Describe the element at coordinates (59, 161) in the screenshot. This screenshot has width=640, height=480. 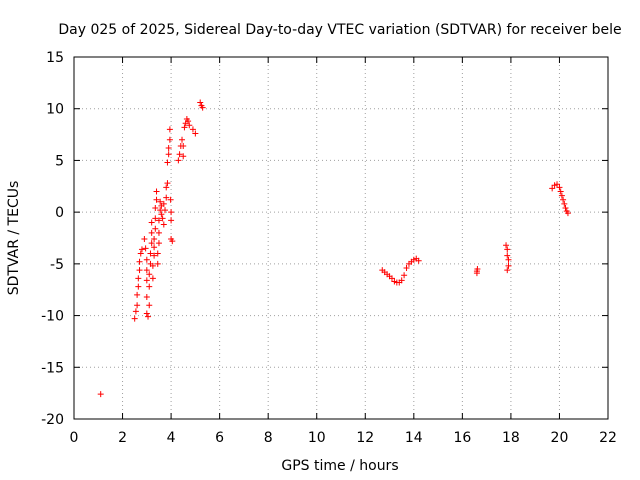
I see `y-tick-label: 5` at that location.